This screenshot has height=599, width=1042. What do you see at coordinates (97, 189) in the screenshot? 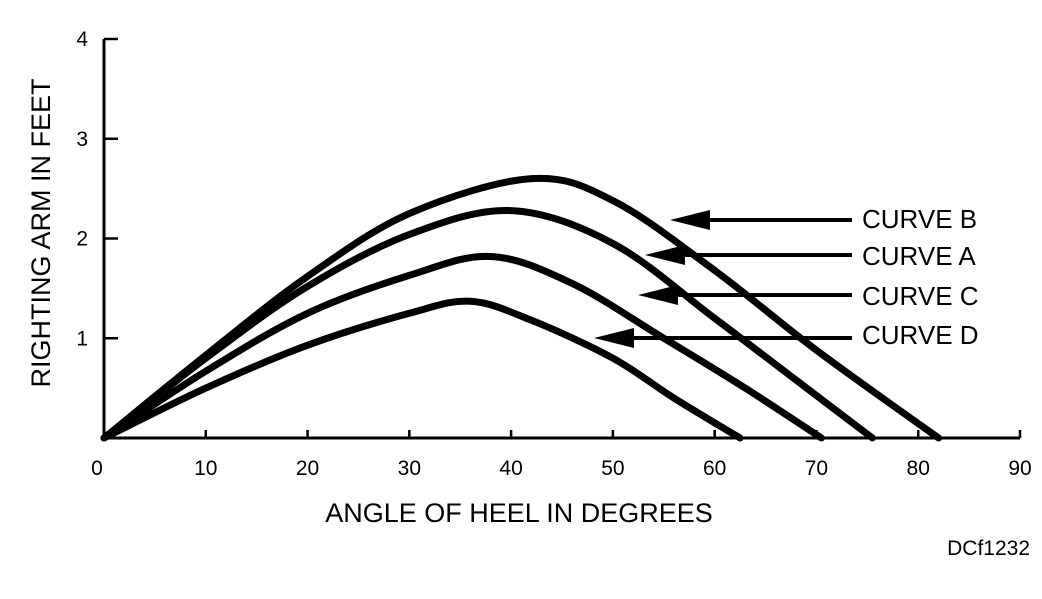
I see `y-ticks: 1 2 3 4` at bounding box center [97, 189].